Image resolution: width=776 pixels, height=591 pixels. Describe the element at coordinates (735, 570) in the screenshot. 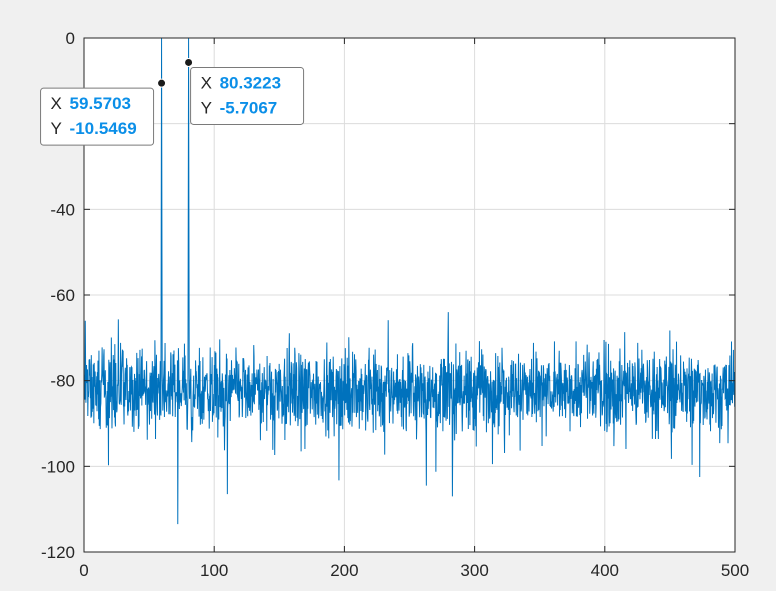

I see `x-tick-label: 500` at that location.